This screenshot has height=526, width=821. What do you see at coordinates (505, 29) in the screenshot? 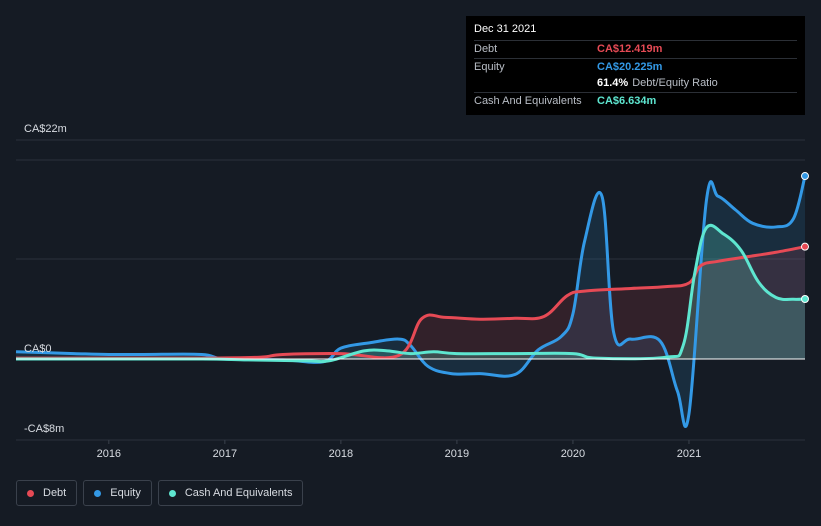
I see `tooltip-date: Dec 31 2021` at bounding box center [505, 29].